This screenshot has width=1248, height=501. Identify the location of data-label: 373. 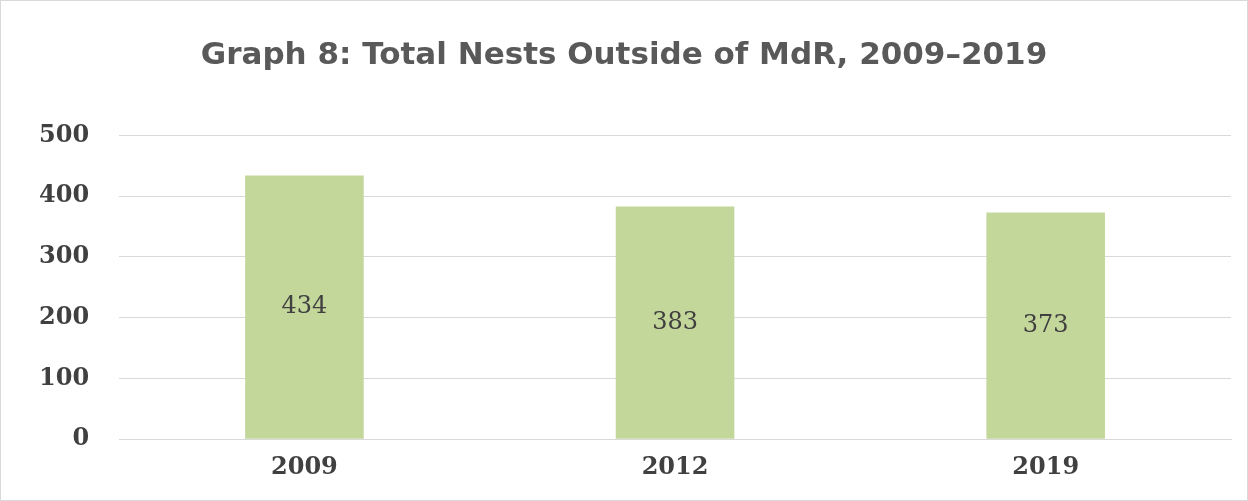
(1045, 323).